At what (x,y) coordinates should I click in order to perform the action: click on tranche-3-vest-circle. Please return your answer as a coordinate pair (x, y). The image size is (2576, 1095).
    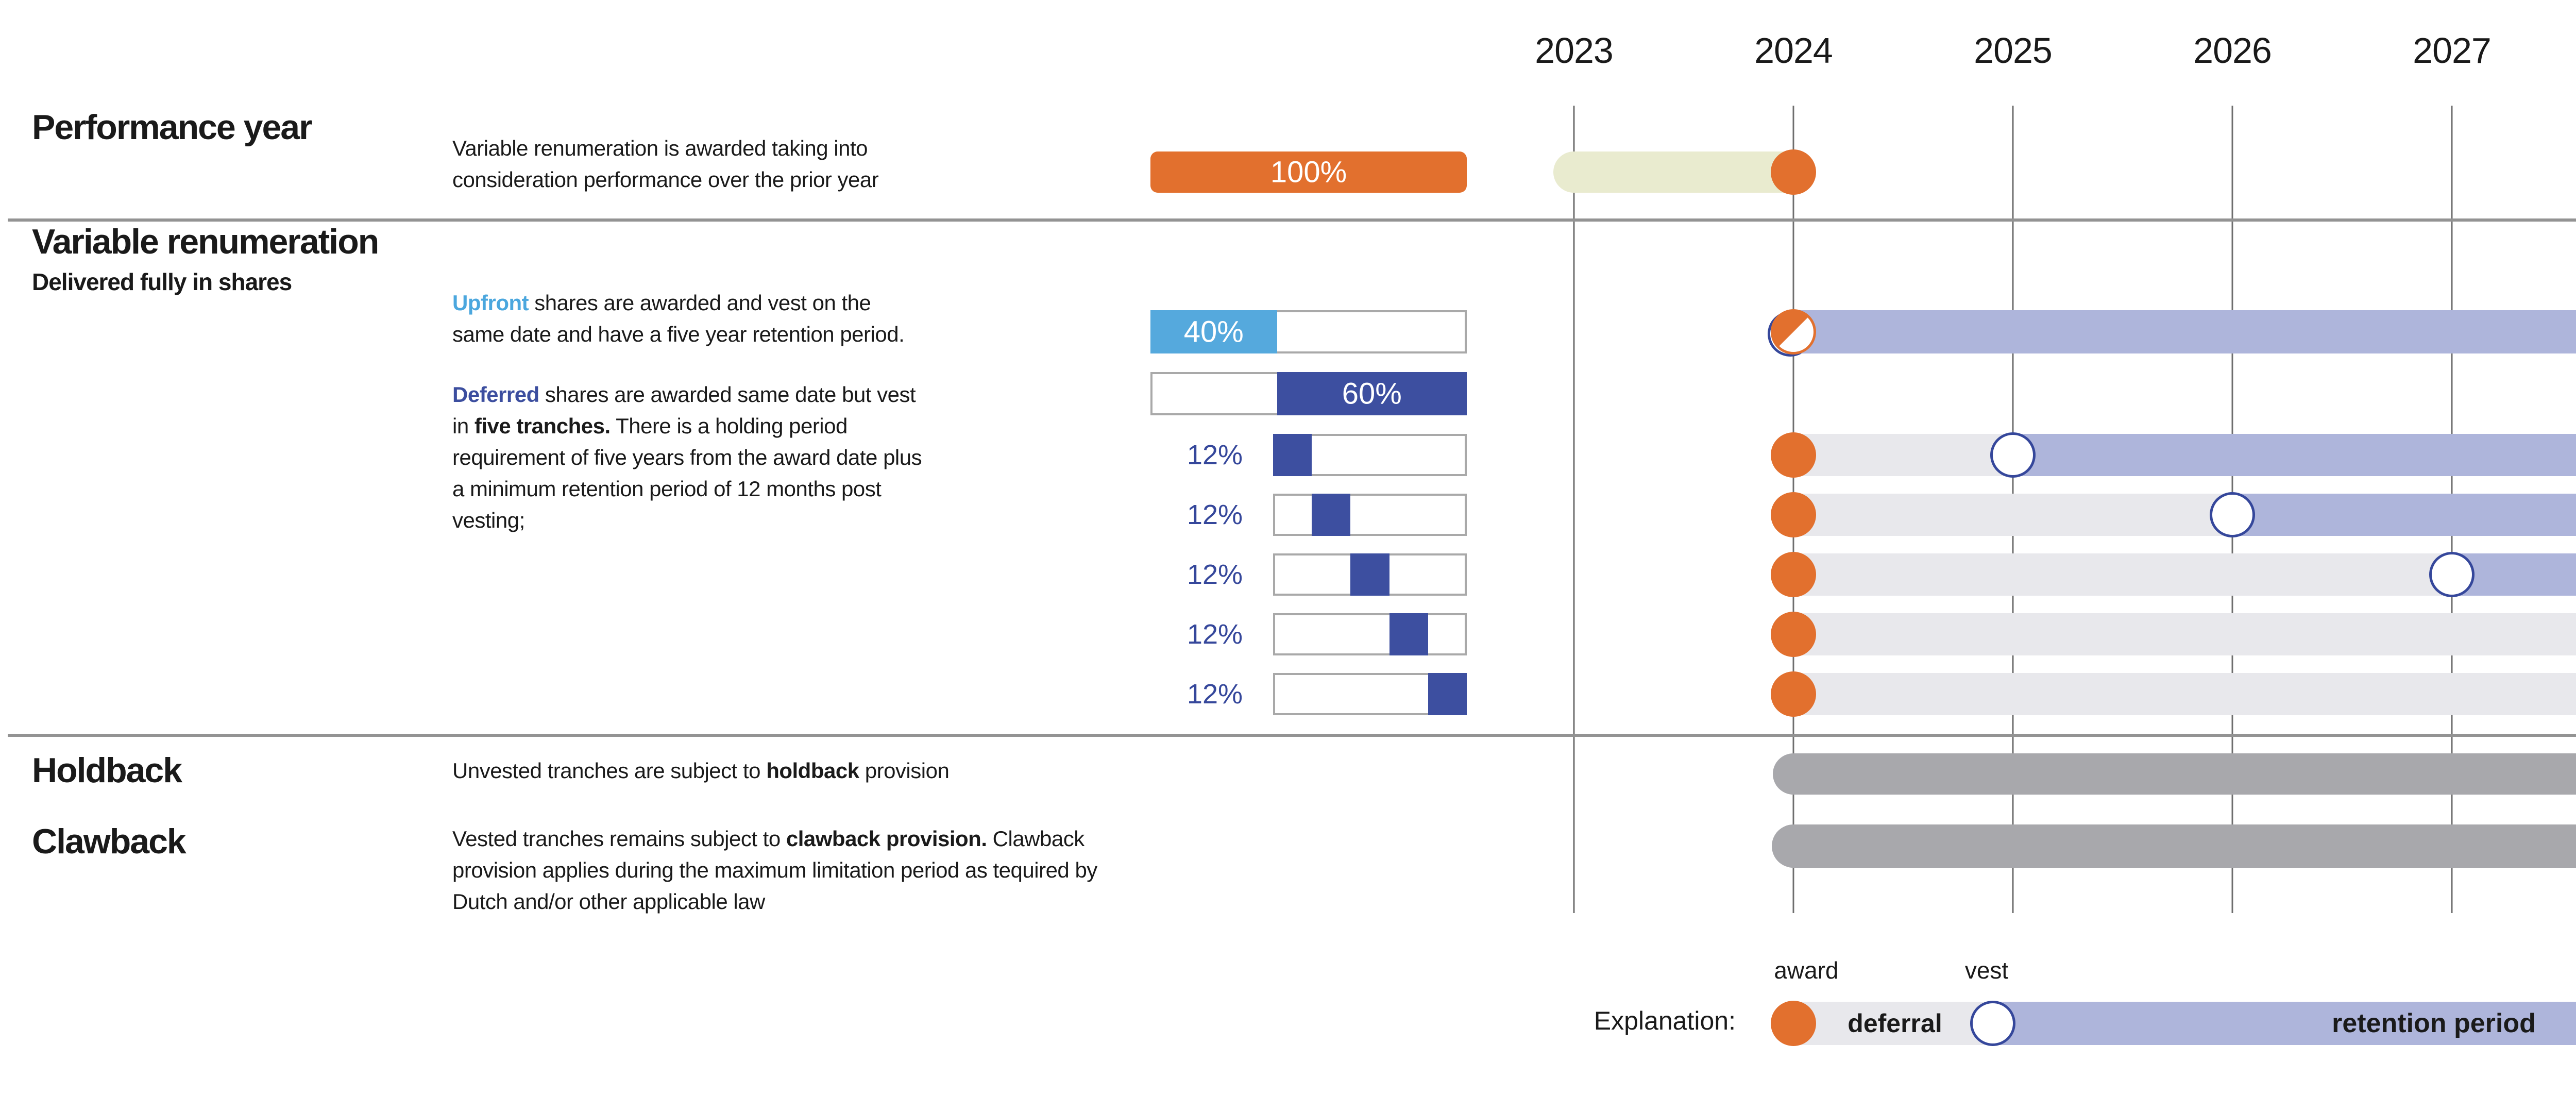
    Looking at the image, I should click on (2452, 574).